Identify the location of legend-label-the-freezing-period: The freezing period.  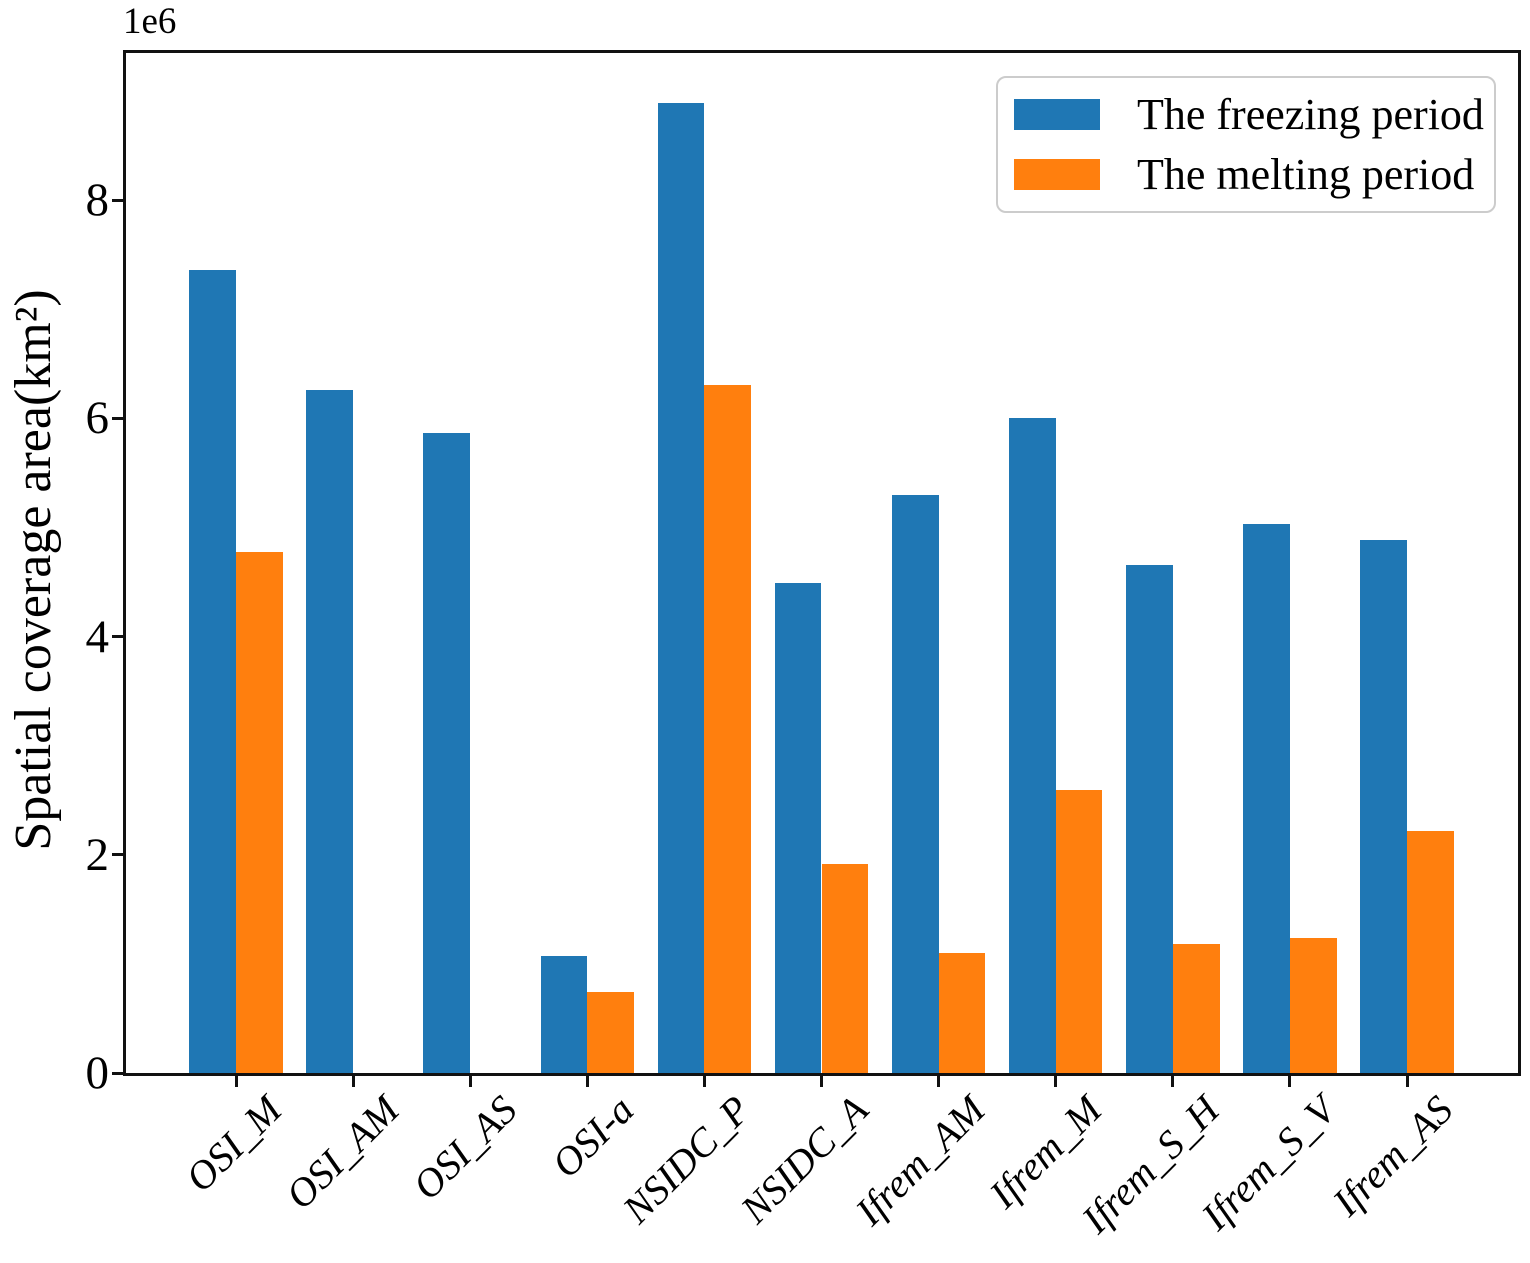
(1310, 114).